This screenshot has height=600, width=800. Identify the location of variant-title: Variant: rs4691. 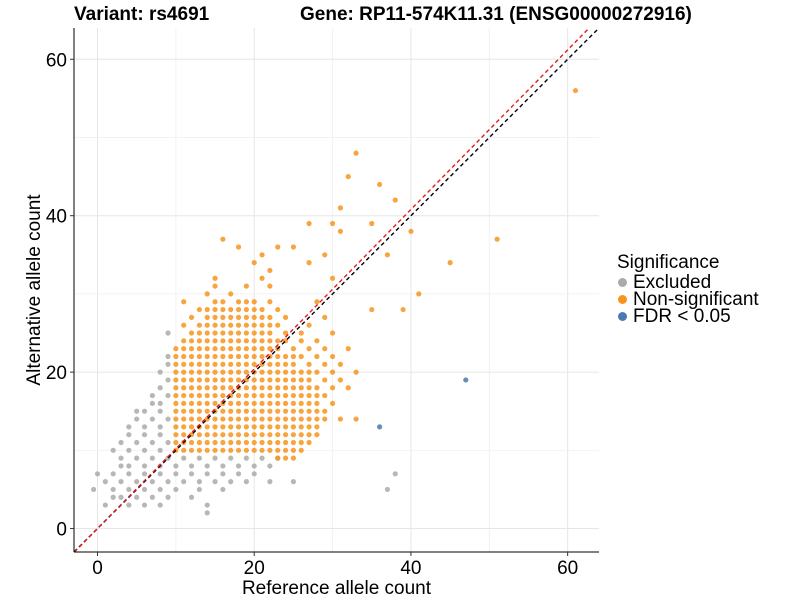
(142, 14).